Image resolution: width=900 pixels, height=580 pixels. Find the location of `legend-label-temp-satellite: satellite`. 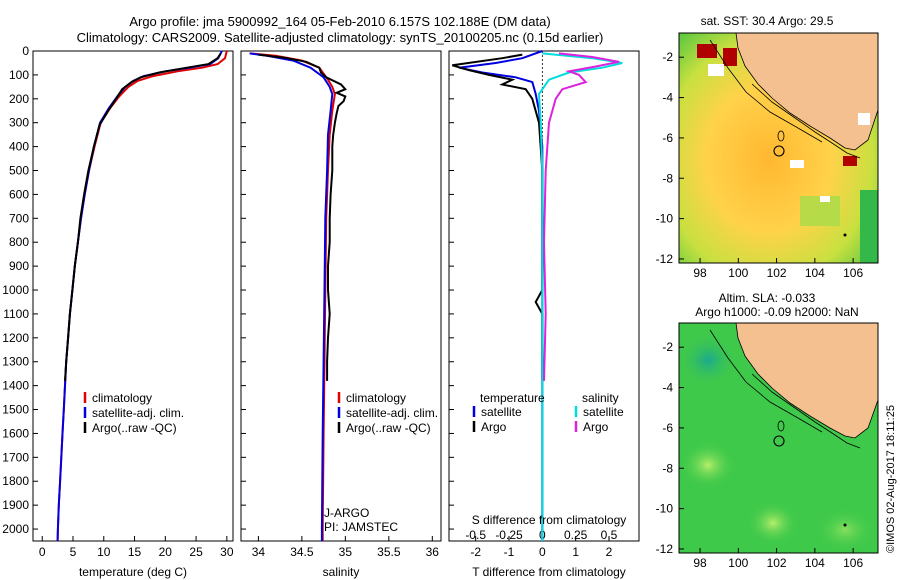

legend-label-temp-satellite: satellite is located at coordinates (501, 412).